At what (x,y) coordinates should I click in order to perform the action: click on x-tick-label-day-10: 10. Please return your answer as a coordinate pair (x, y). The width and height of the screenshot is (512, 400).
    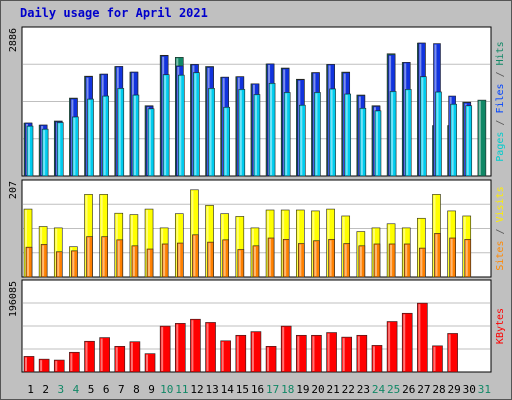
    Looking at the image, I should click on (166, 389).